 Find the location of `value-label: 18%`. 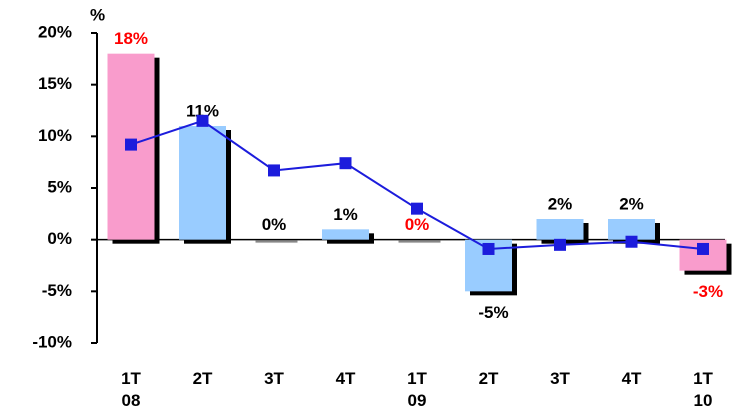

value-label: 18% is located at coordinates (131, 38).